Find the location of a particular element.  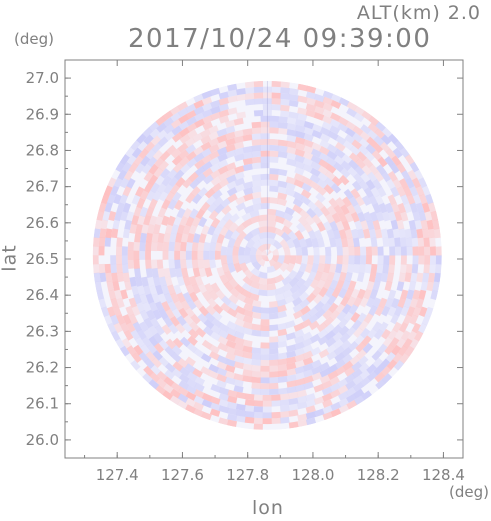

y-tick-label: 26.9 is located at coordinates (42, 114).